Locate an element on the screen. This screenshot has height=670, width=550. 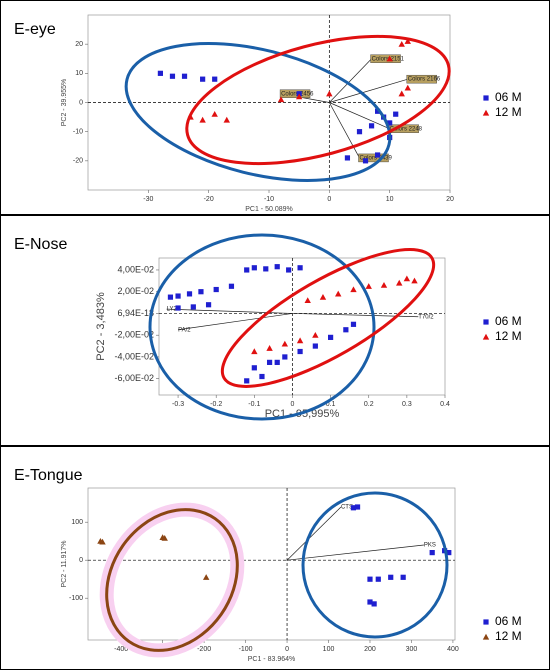
loading-label: PA/2 is located at coordinates (184, 330).